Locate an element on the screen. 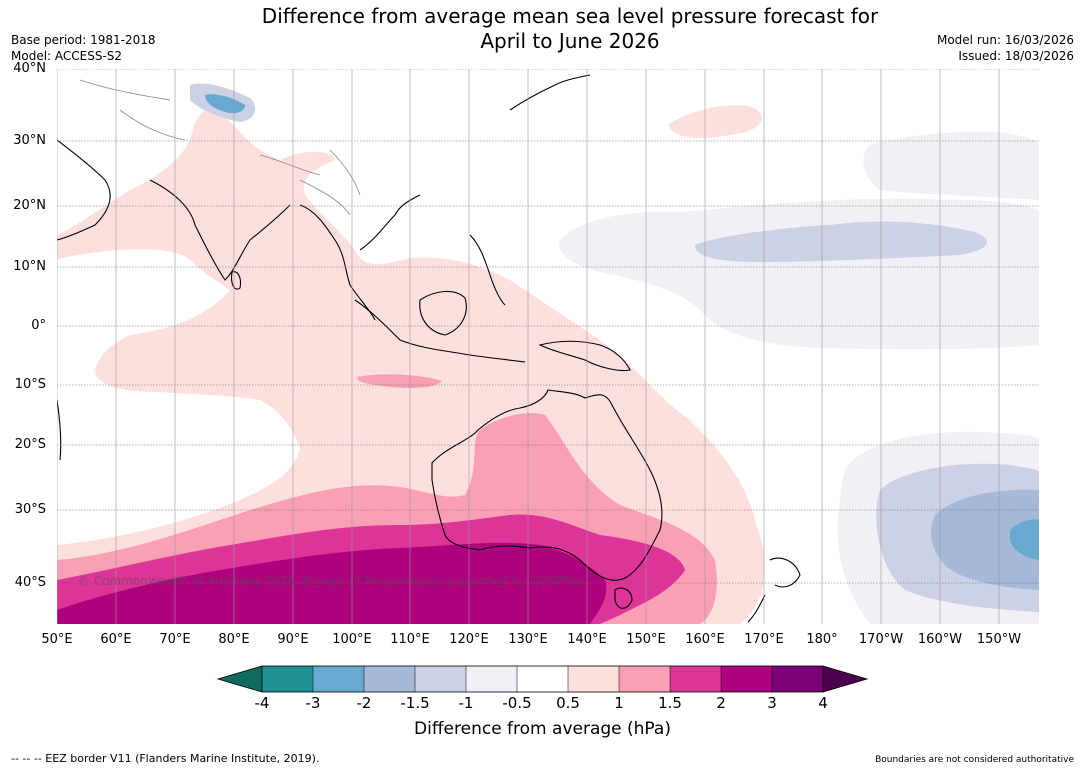 The height and width of the screenshot is (770, 1085). lon-label-170e: 170°E is located at coordinates (764, 639).